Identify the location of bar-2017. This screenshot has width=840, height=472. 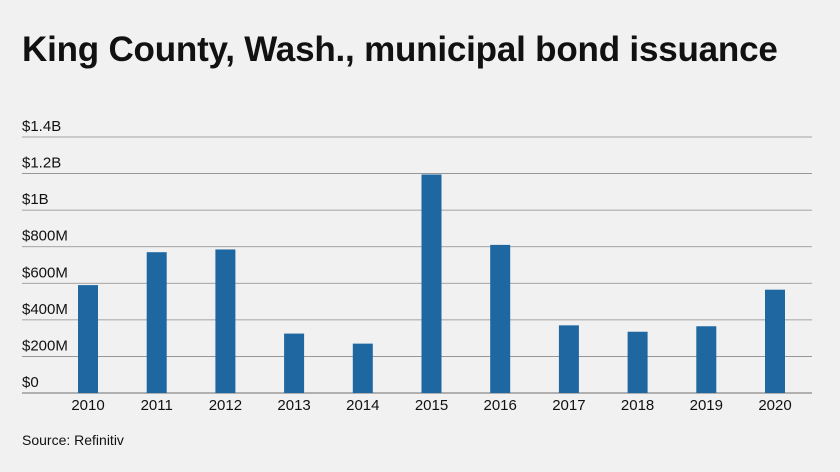
(568, 359).